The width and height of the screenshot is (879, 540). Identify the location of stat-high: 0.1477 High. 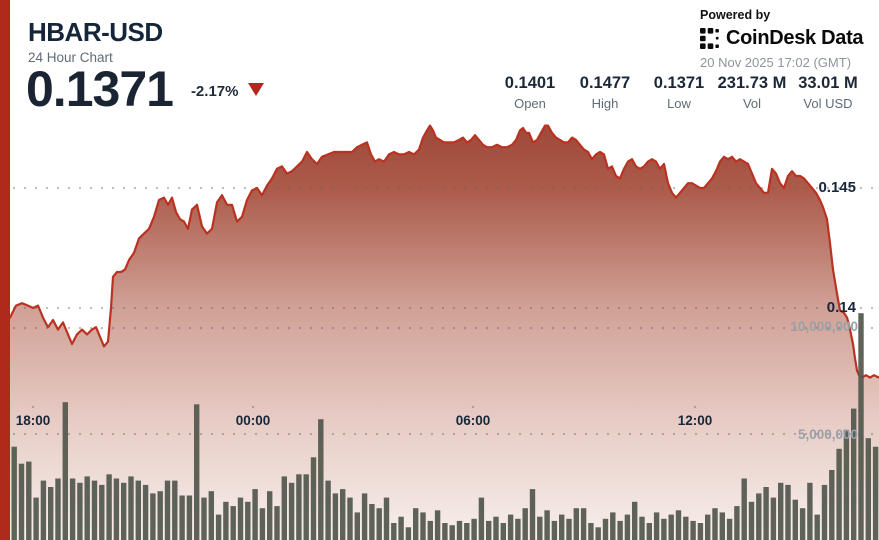
(605, 92).